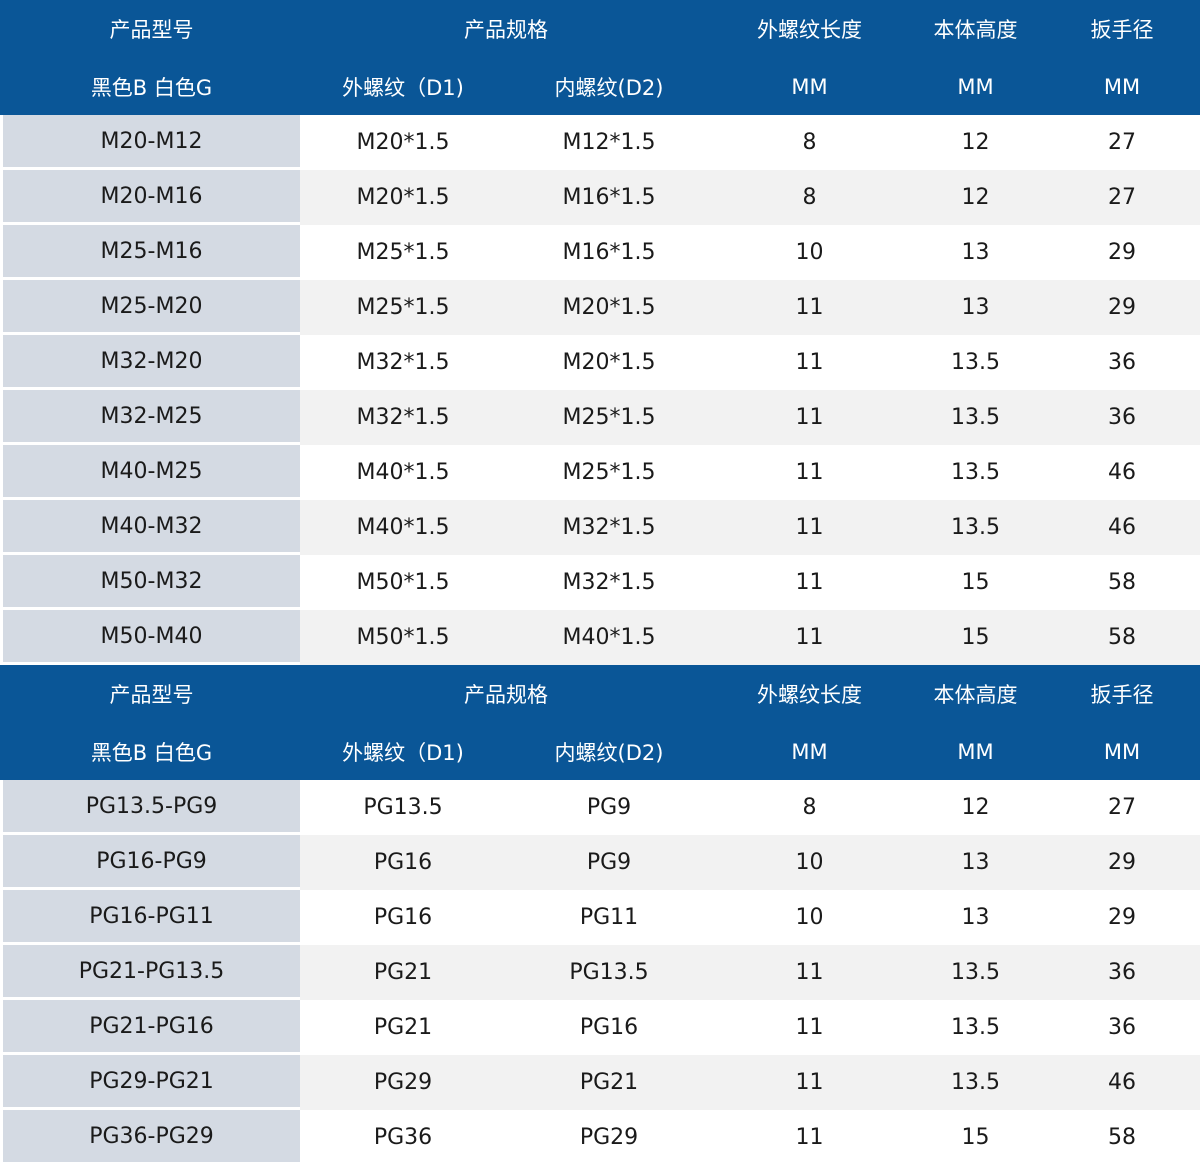 This screenshot has height=1166, width=1200. What do you see at coordinates (506, 695) in the screenshot?
I see `header-spec: 产品规格` at bounding box center [506, 695].